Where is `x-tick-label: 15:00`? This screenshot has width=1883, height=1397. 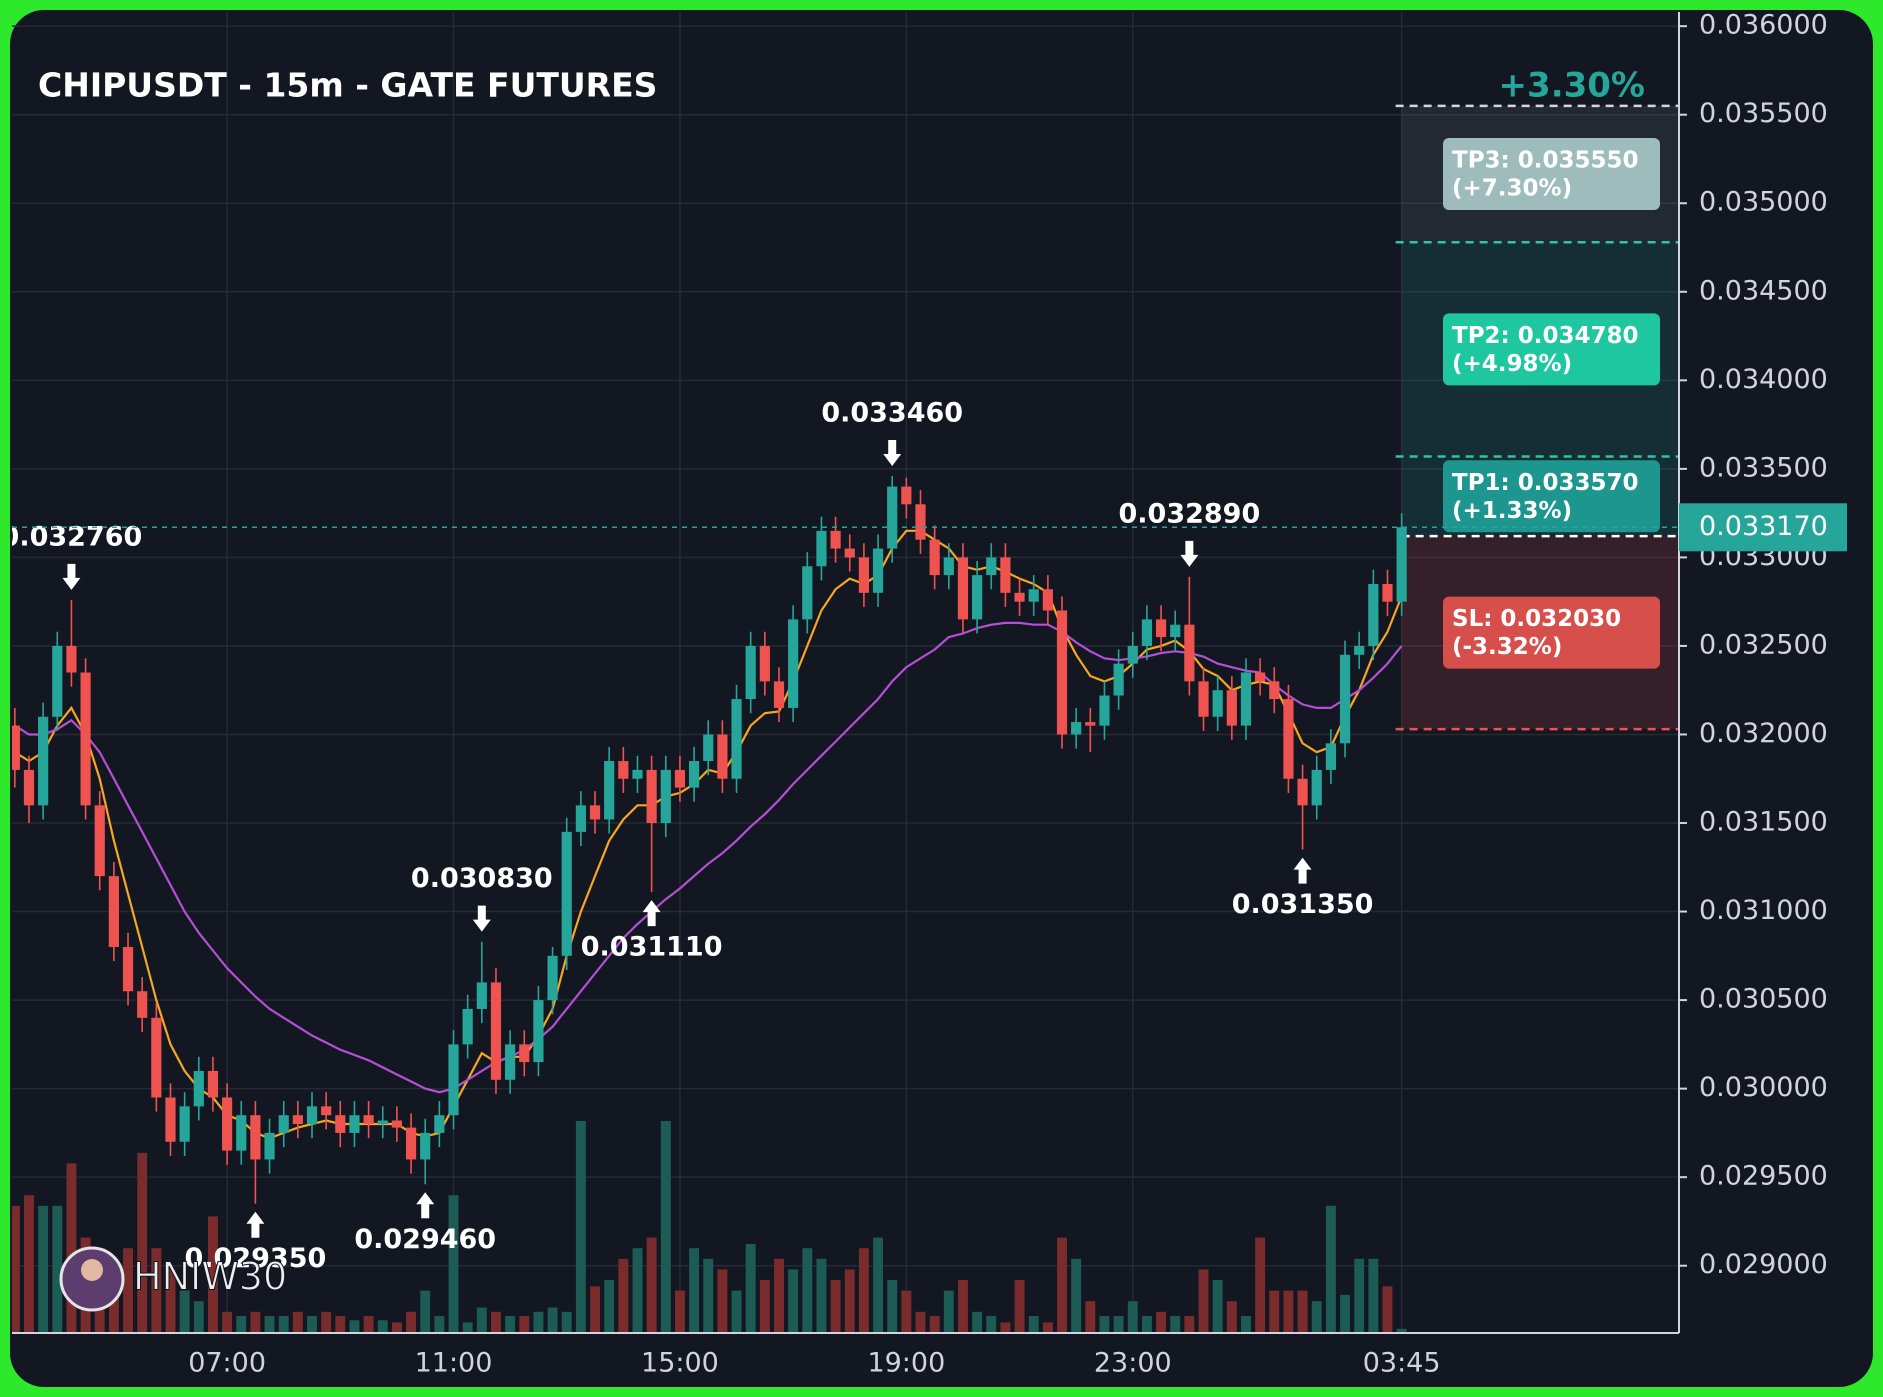 x-tick-label: 15:00 is located at coordinates (680, 1363).